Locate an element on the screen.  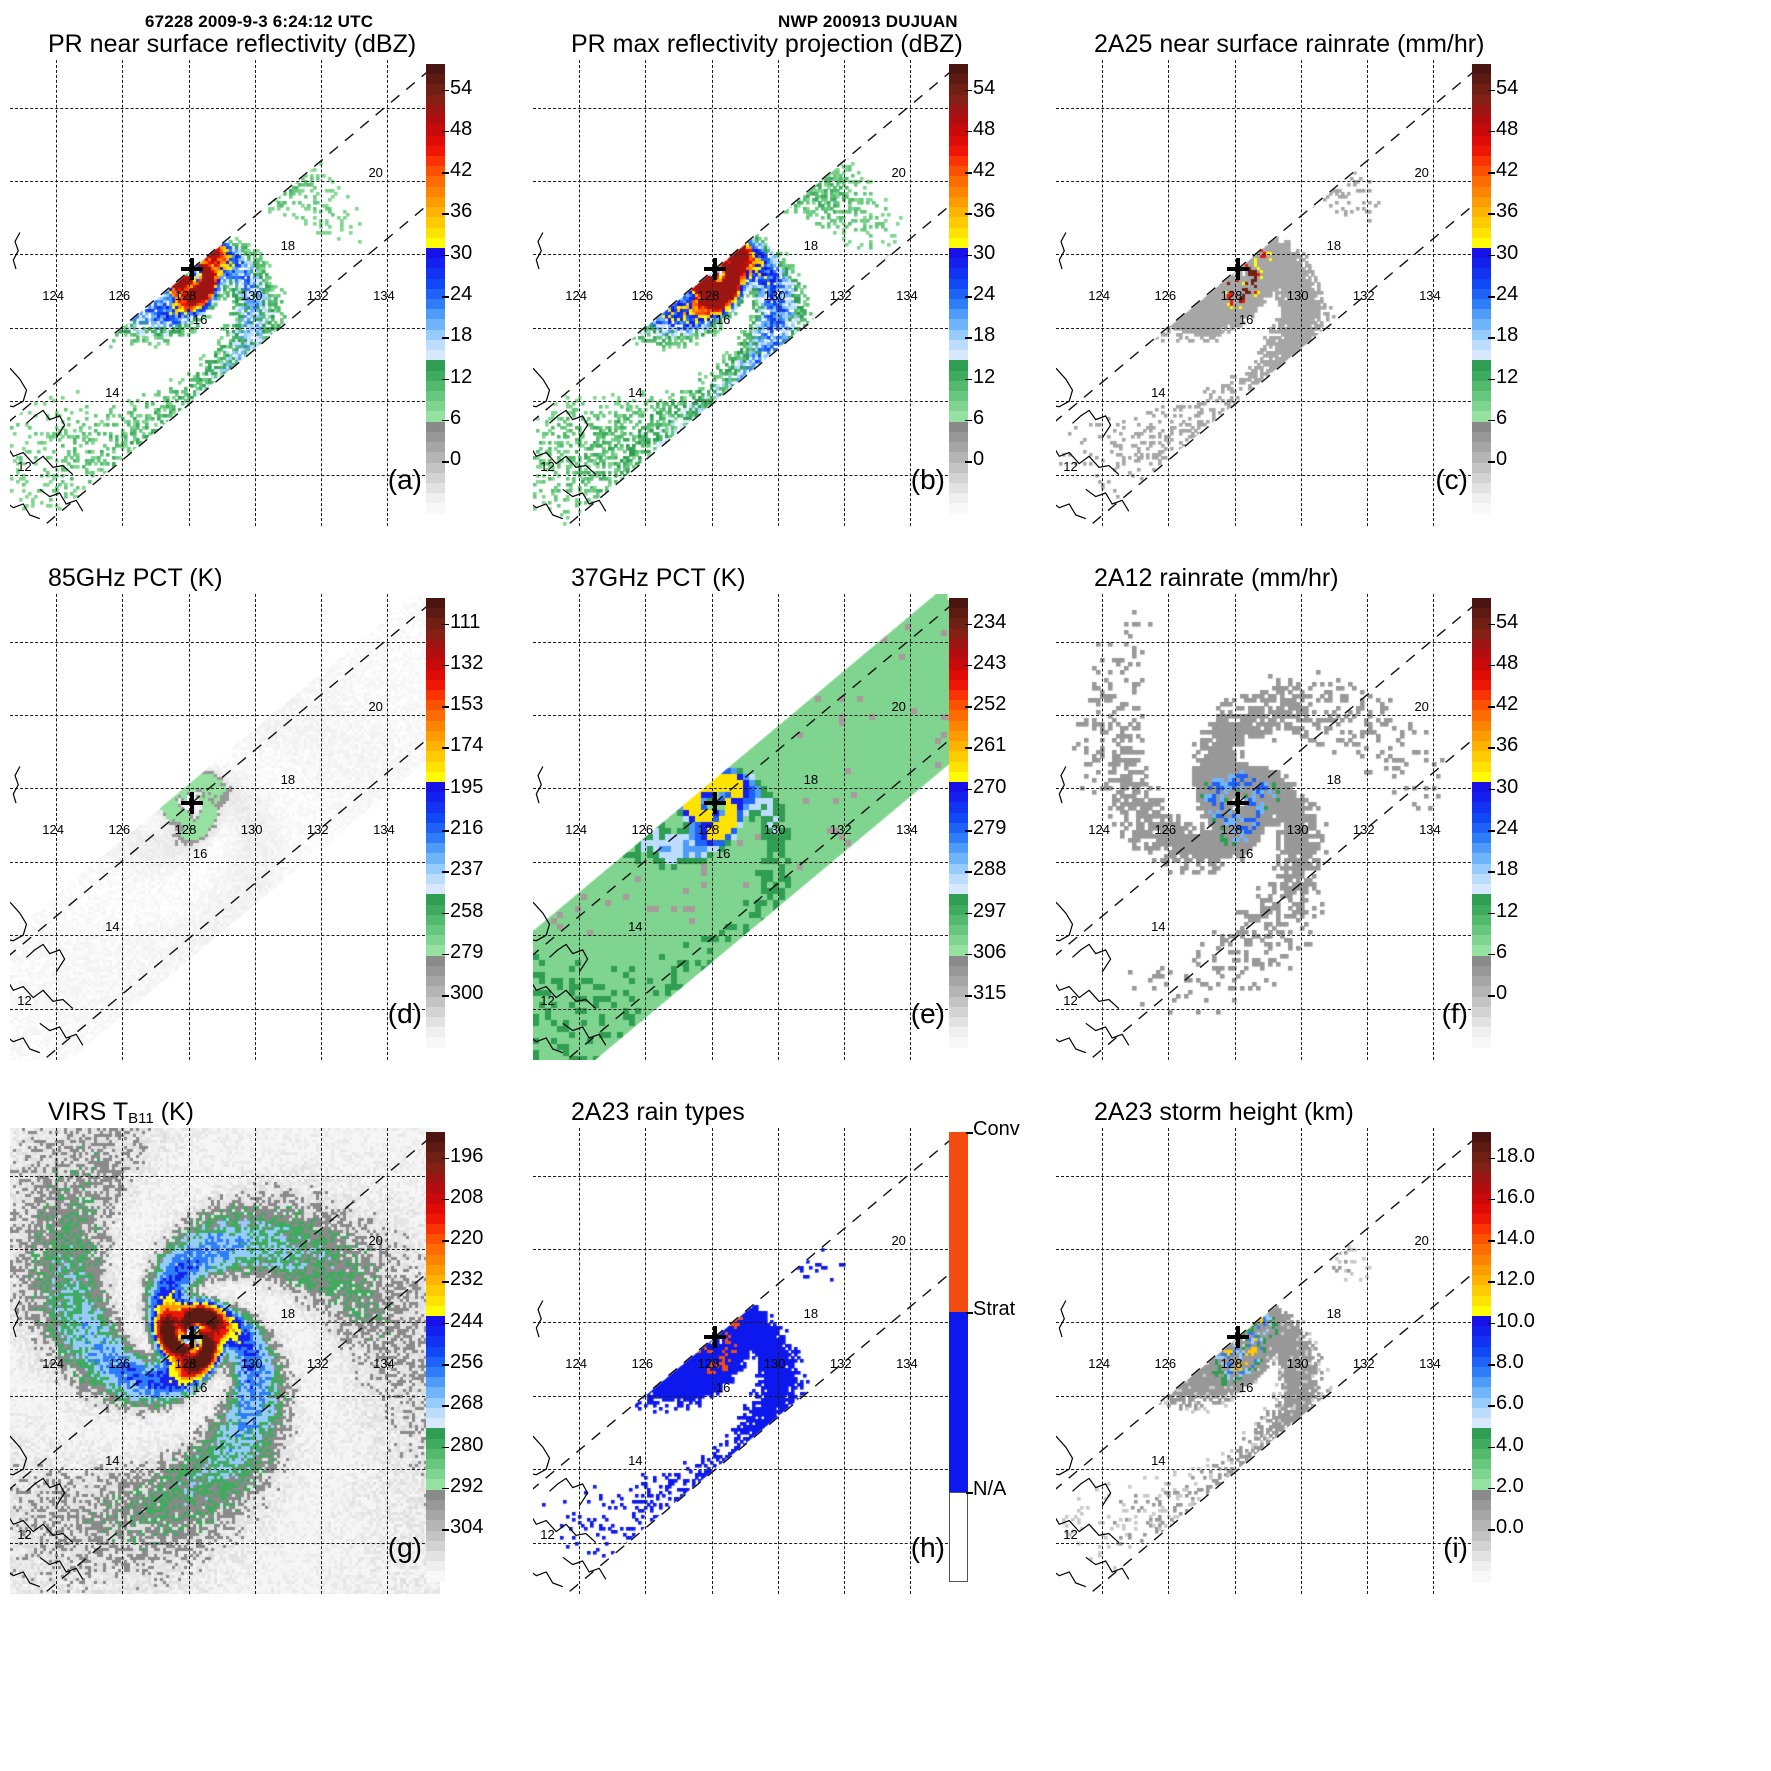
map-area-a: 124126128130132134222018161412 is located at coordinates (225, 293).